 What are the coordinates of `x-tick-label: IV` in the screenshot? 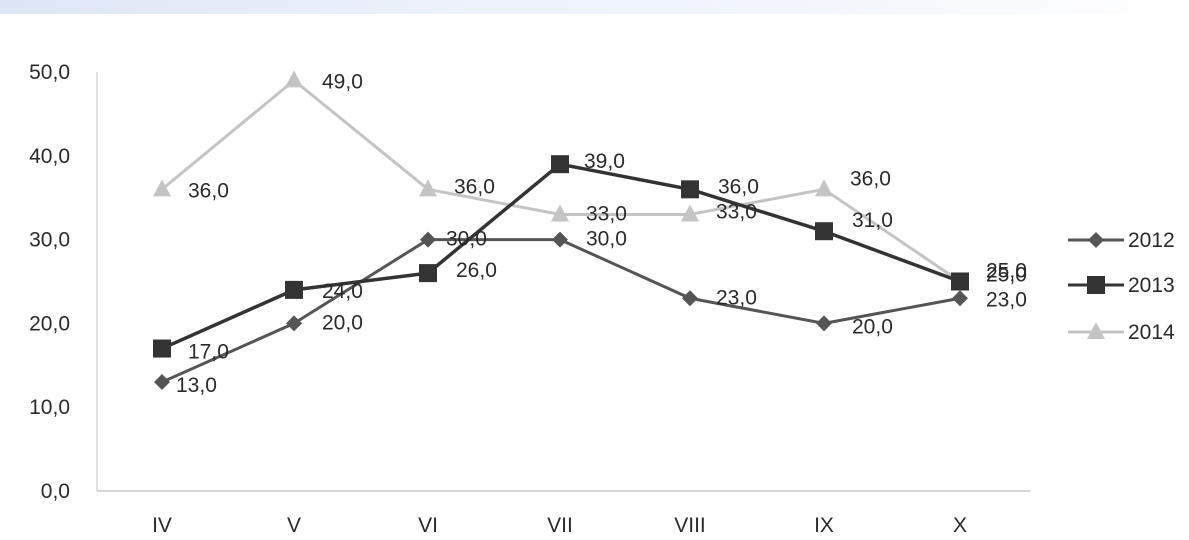 It's located at (162, 525).